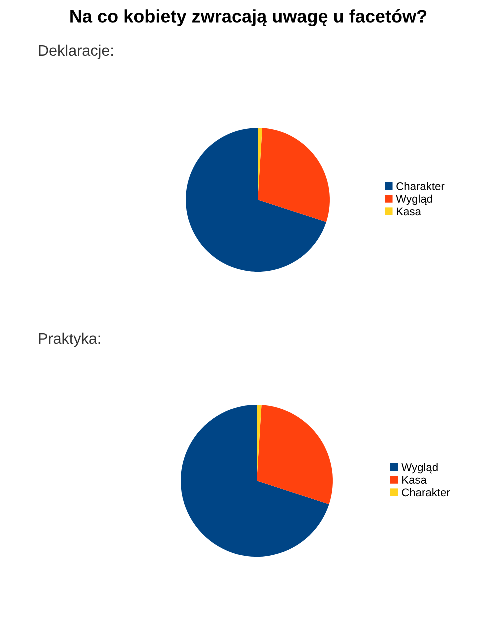 This screenshot has width=497, height=641. Describe the element at coordinates (248, 18) in the screenshot. I see `chart-title: Na co kobiety zwracają uwagę u facetów?` at that location.